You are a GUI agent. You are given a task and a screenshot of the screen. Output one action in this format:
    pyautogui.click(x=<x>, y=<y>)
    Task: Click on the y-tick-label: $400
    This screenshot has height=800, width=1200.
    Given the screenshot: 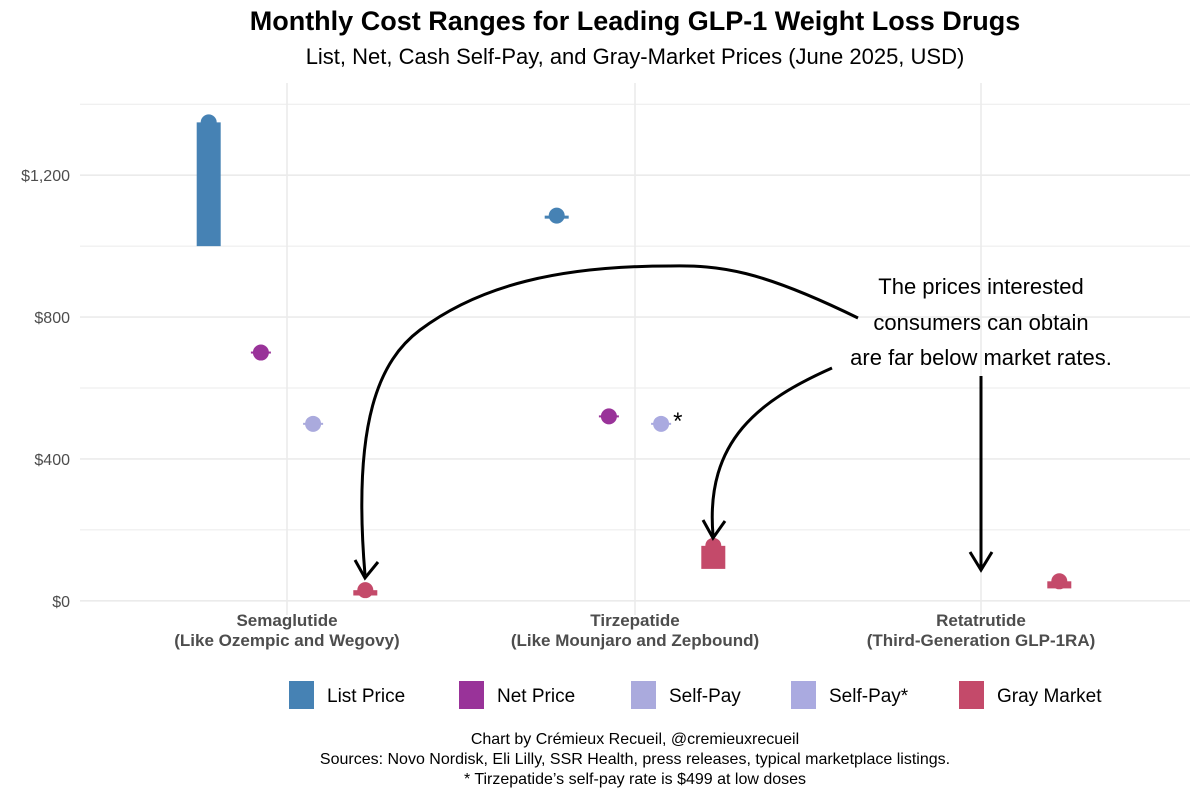 What is the action you would take?
    pyautogui.click(x=52, y=460)
    